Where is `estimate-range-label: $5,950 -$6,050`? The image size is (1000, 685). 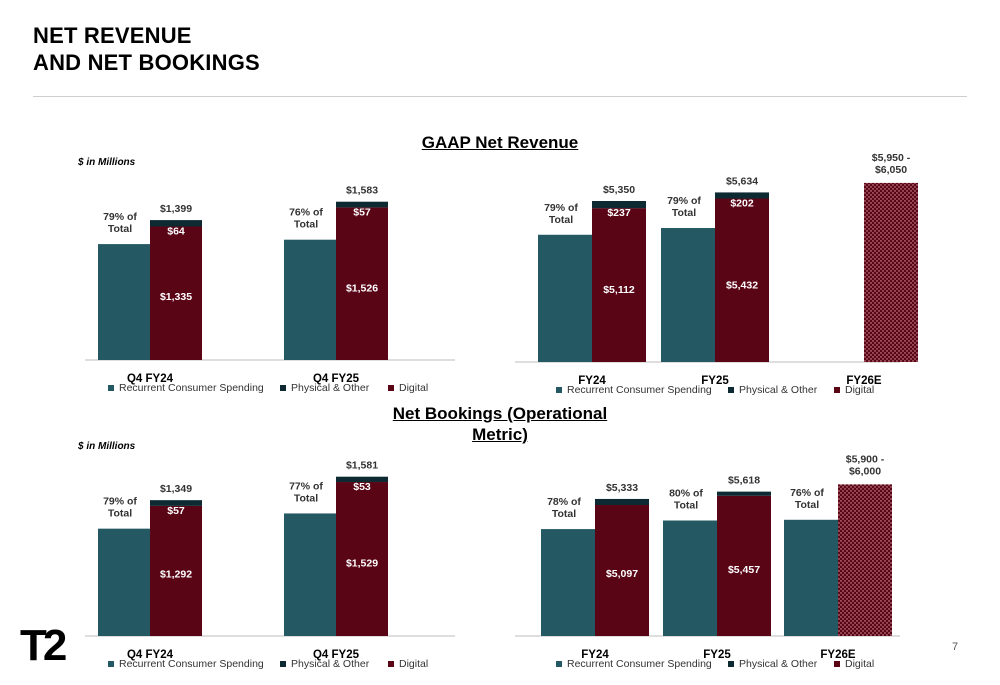
estimate-range-label: $5,950 -$6,050 is located at coordinates (891, 164).